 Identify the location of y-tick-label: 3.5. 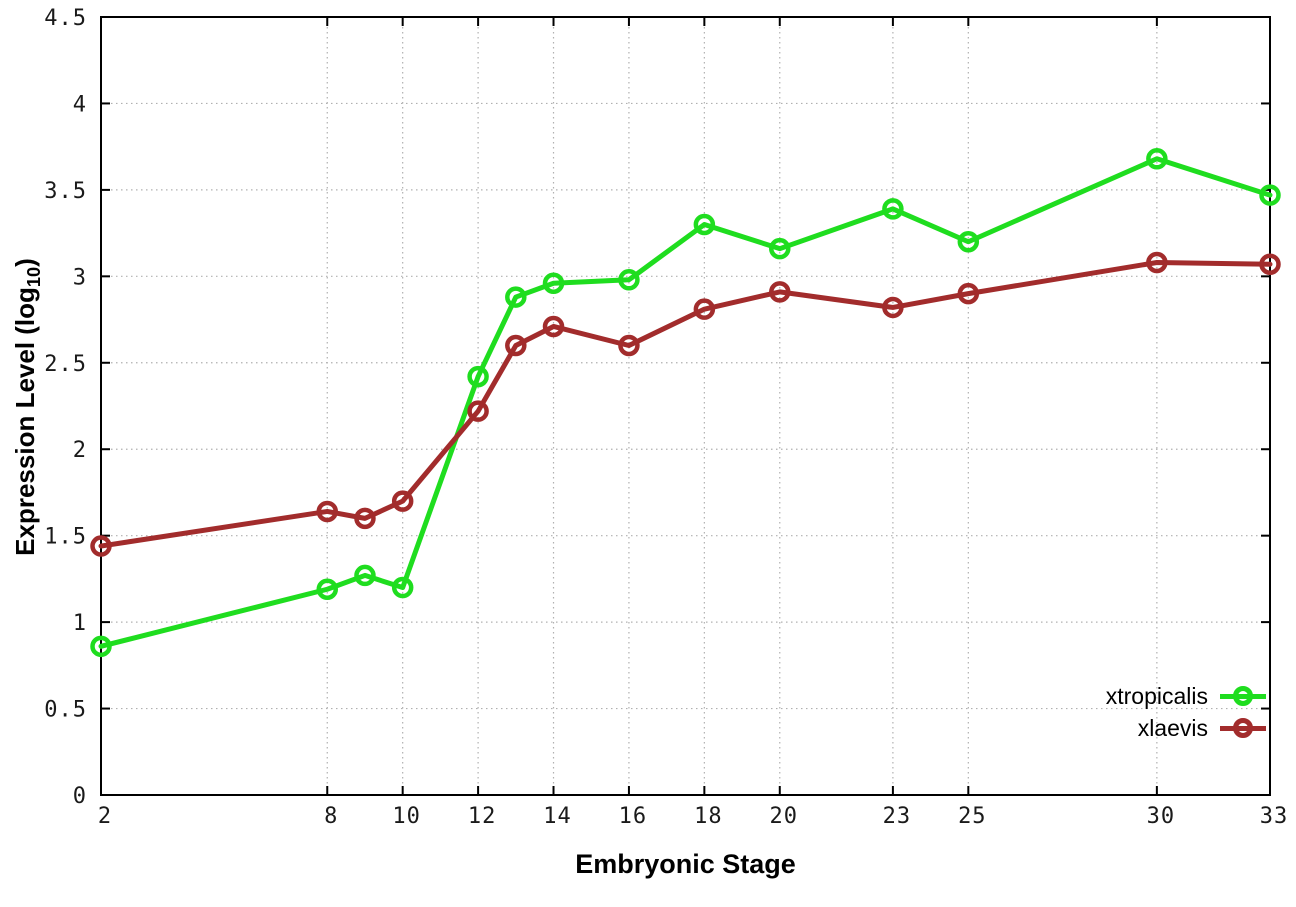
(65, 191).